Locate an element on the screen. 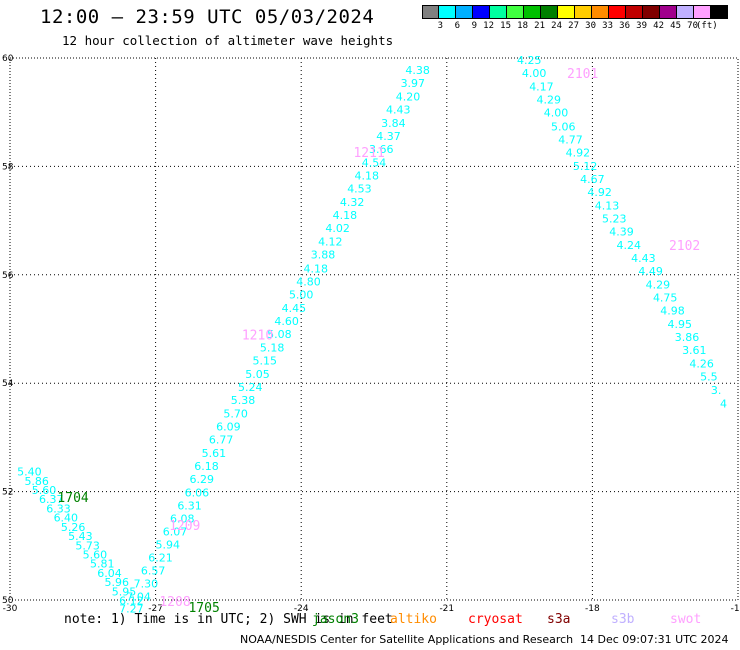  wave-height-value: 4.67 is located at coordinates (592, 179).